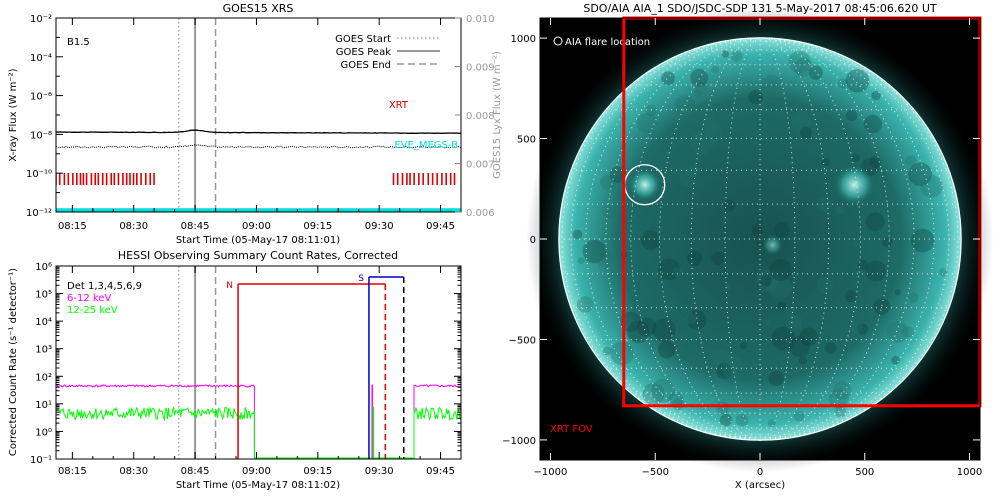  Describe the element at coordinates (41, 58) in the screenshot. I see `y-tick-label: 10⁻⁴` at that location.